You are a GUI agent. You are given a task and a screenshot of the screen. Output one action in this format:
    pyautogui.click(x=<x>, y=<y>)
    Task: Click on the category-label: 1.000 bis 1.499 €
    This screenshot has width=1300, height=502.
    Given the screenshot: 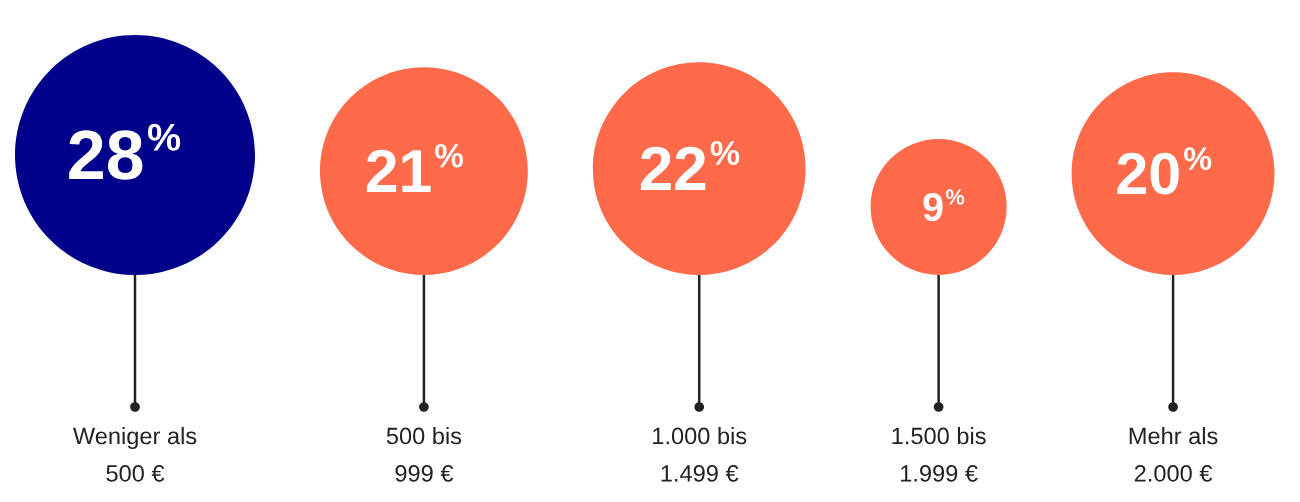 What is the action you would take?
    pyautogui.click(x=700, y=454)
    